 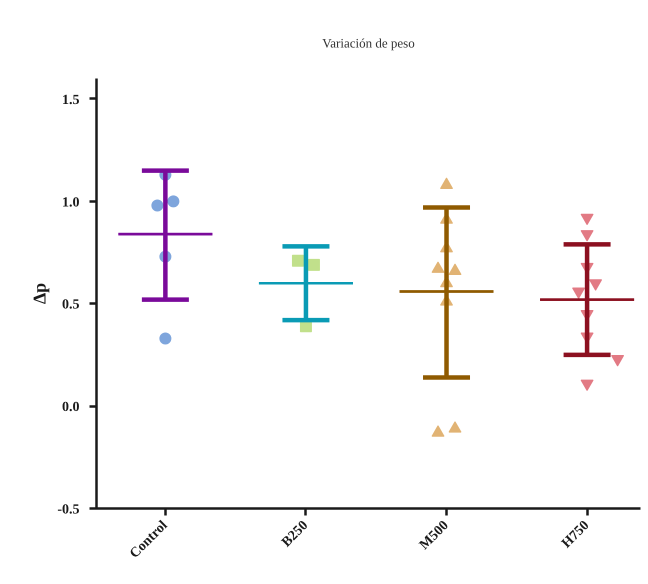 What do you see at coordinates (71, 202) in the screenshot?
I see `y-tick-label: 1.0` at bounding box center [71, 202].